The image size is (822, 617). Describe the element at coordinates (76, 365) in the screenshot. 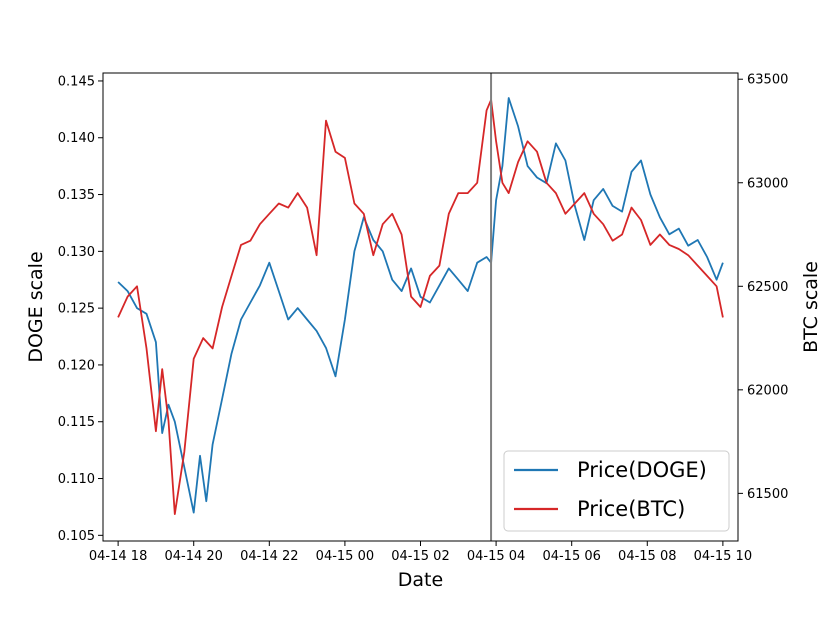

I see `left-y-tick-label: 0.120` at that location.